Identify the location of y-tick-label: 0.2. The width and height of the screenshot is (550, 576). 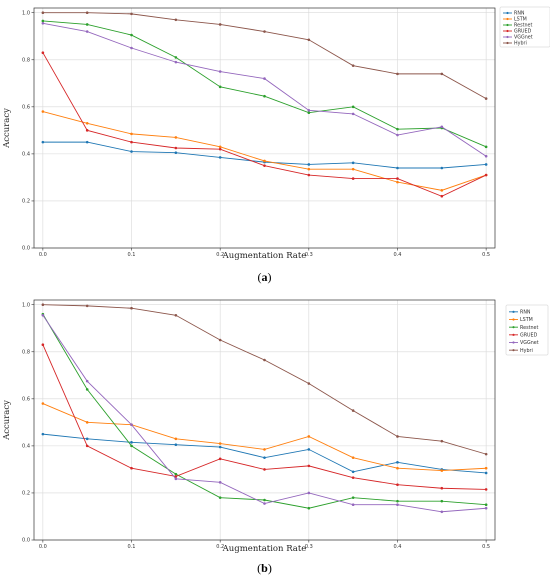
(26, 494).